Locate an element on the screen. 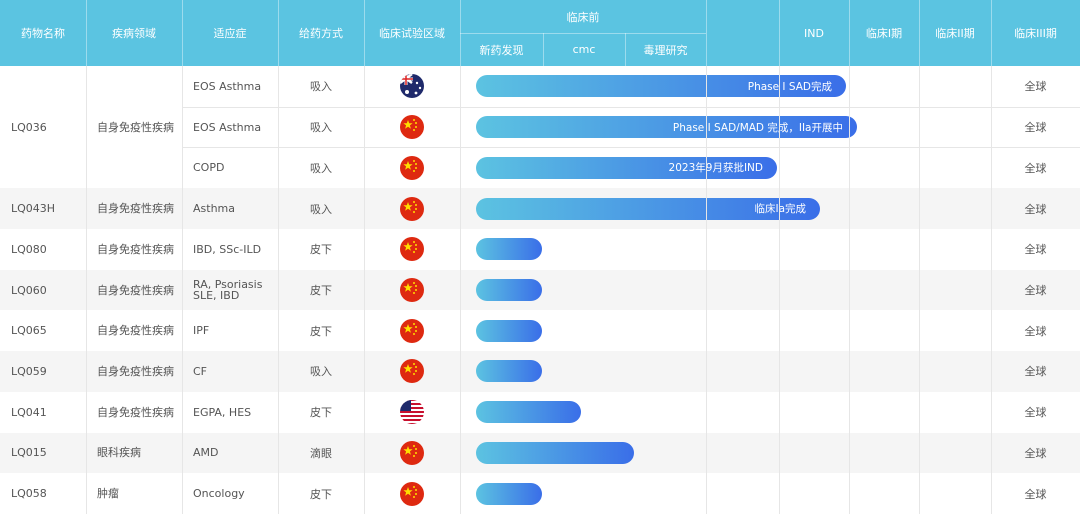 The height and width of the screenshot is (514, 1080). progress-bar: Phase I SAD完成 is located at coordinates (661, 86).